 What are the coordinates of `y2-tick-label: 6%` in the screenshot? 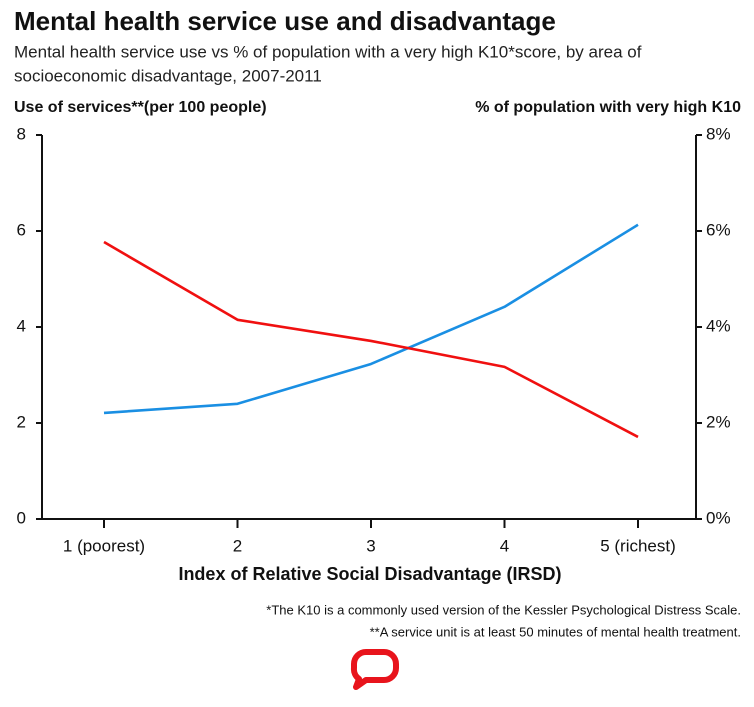 It's located at (718, 229).